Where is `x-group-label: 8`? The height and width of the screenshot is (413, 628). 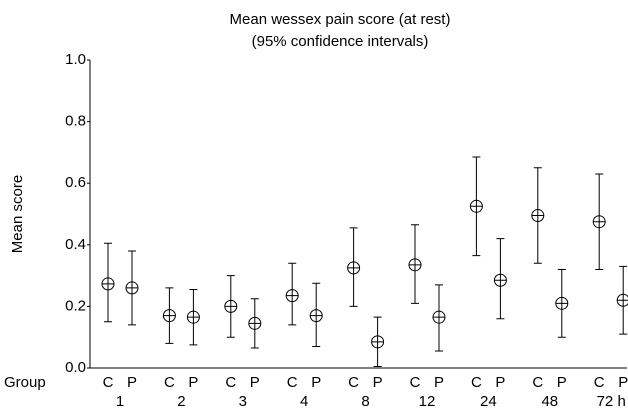 x-group-label: 8 is located at coordinates (365, 401).